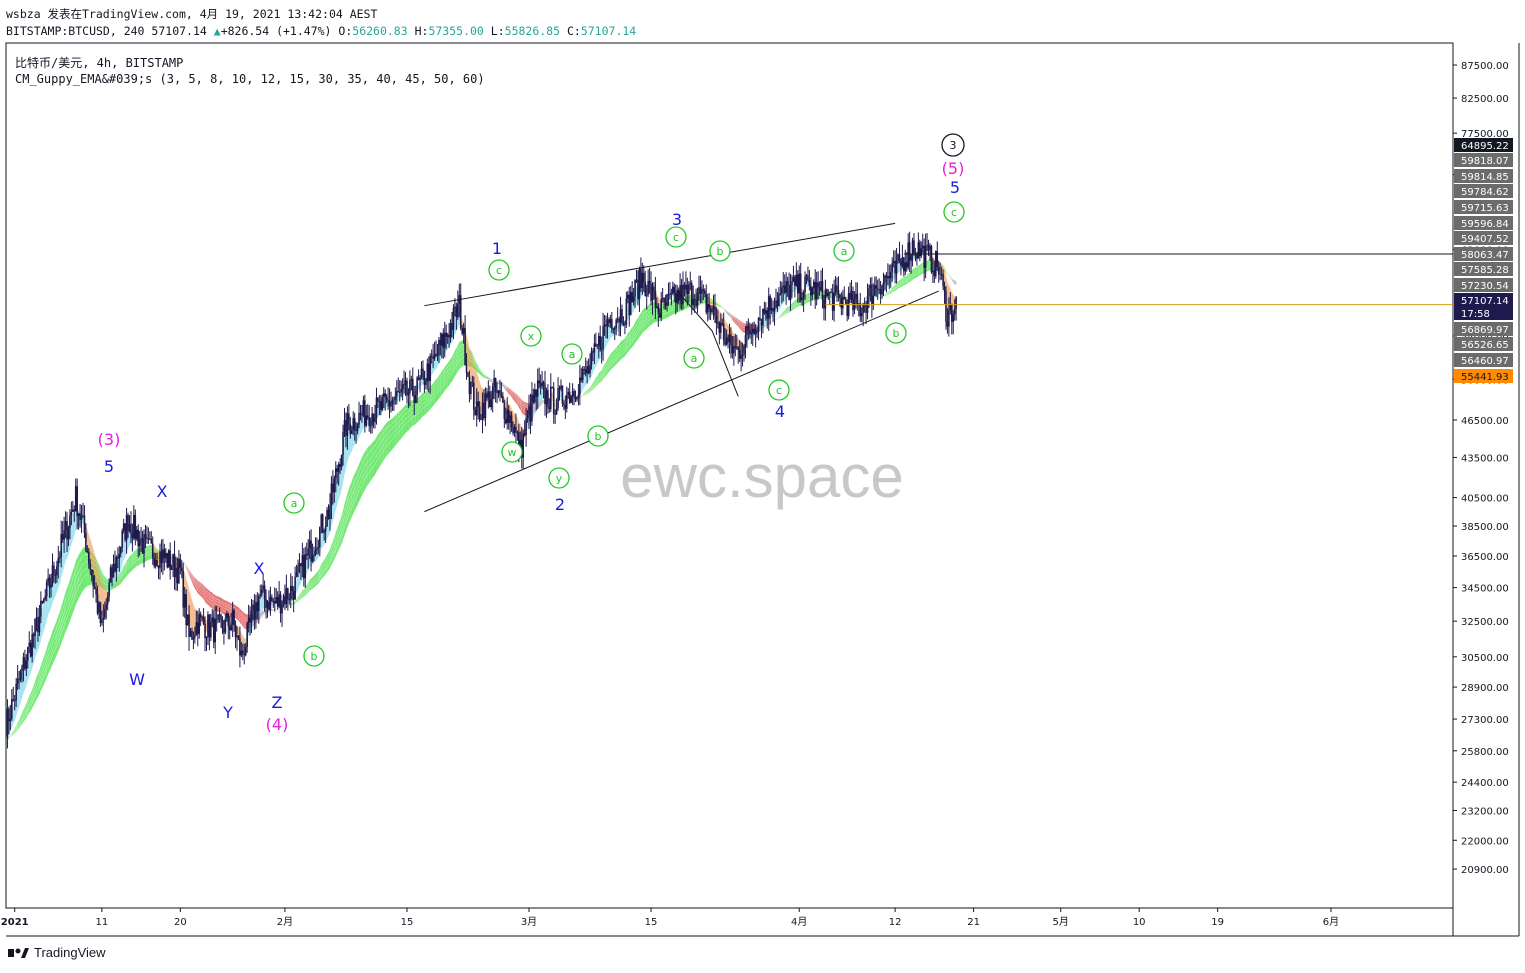 This screenshot has width=1525, height=973. I want to click on y-tick-label: 30500.00, so click(1485, 658).